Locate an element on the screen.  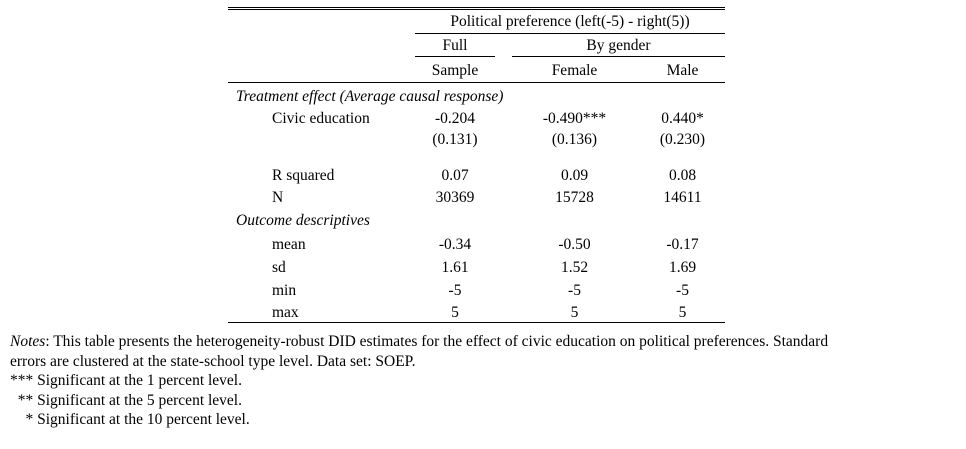
max-full: 5 is located at coordinates (455, 312).